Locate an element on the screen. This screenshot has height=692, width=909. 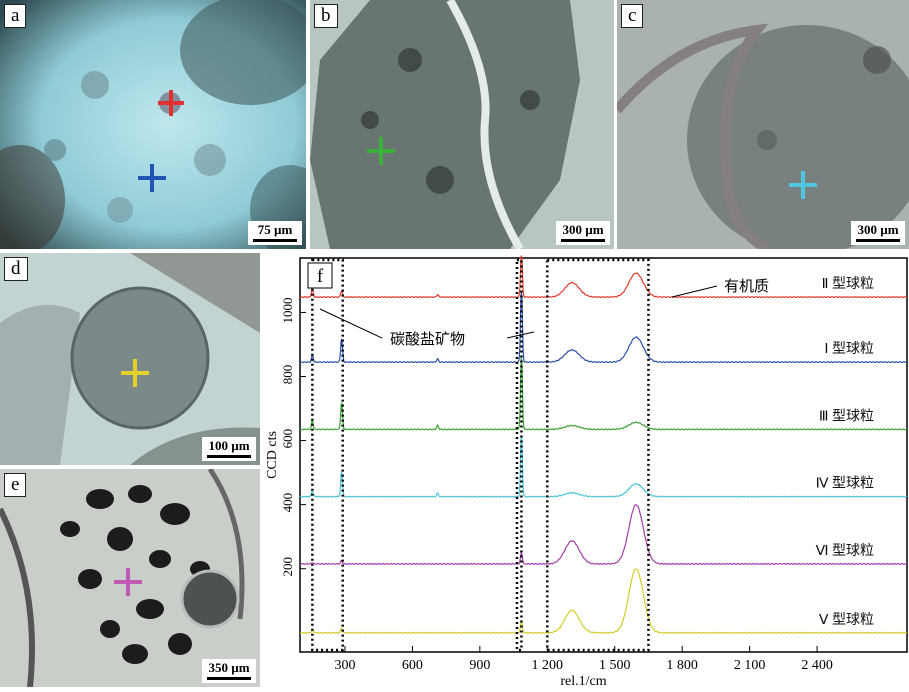
marker-cross-blue is located at coordinates (152, 178).